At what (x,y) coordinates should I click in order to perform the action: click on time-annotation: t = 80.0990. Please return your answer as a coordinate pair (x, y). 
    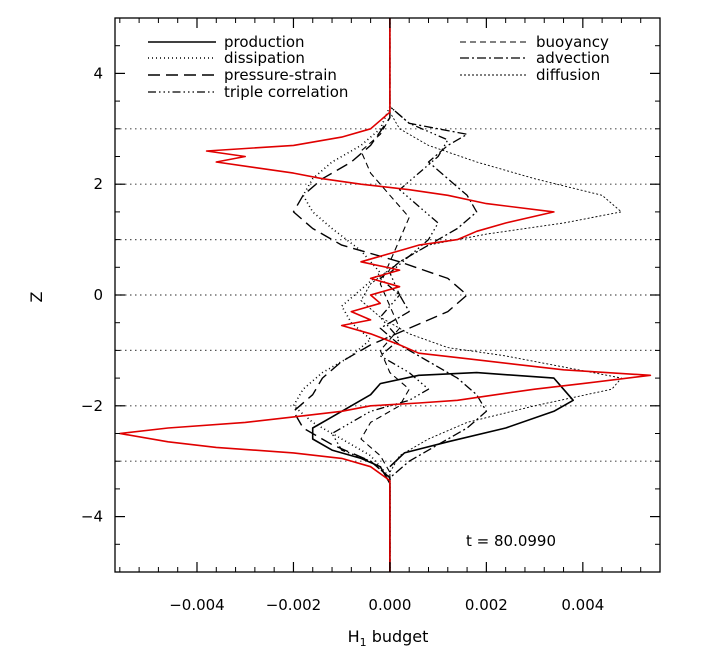
    Looking at the image, I should click on (511, 541).